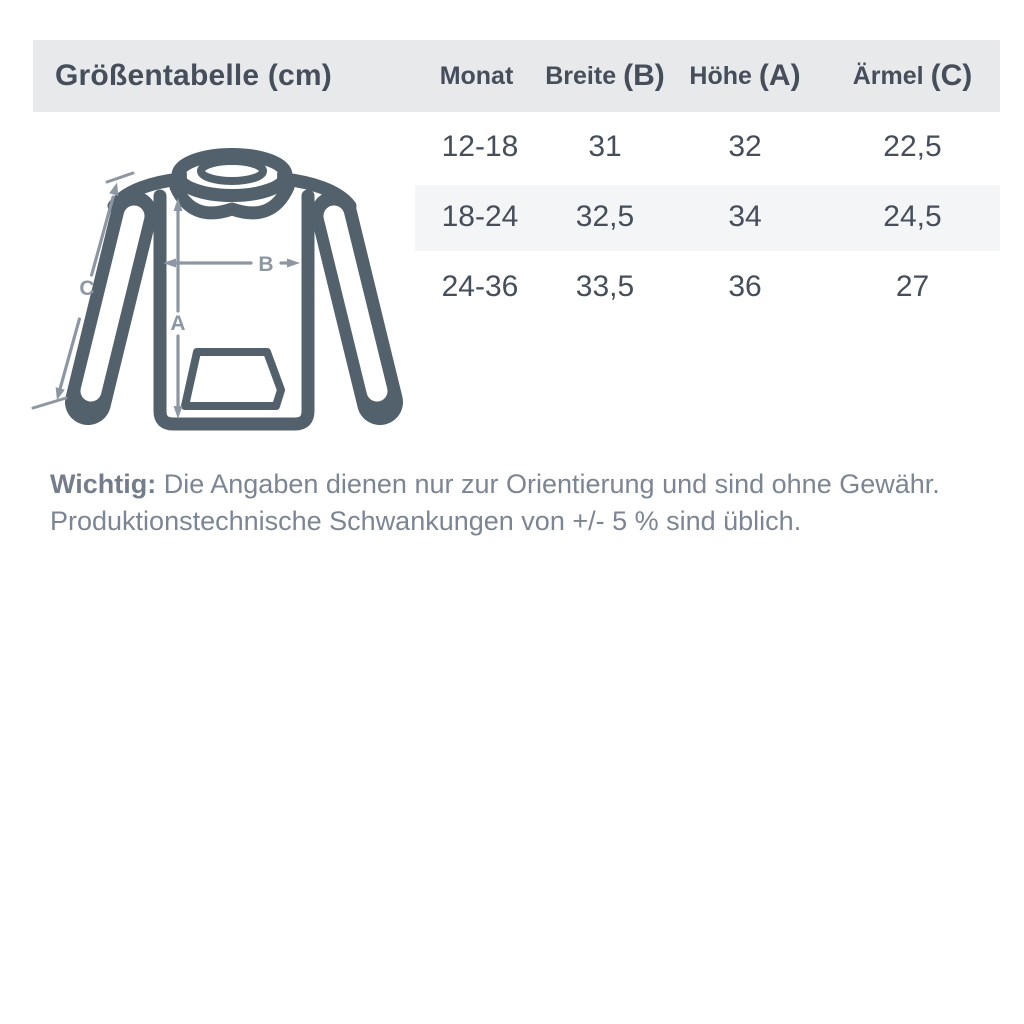 Image resolution: width=1024 pixels, height=1024 pixels. Describe the element at coordinates (745, 216) in the screenshot. I see `table-cell: 34` at that location.